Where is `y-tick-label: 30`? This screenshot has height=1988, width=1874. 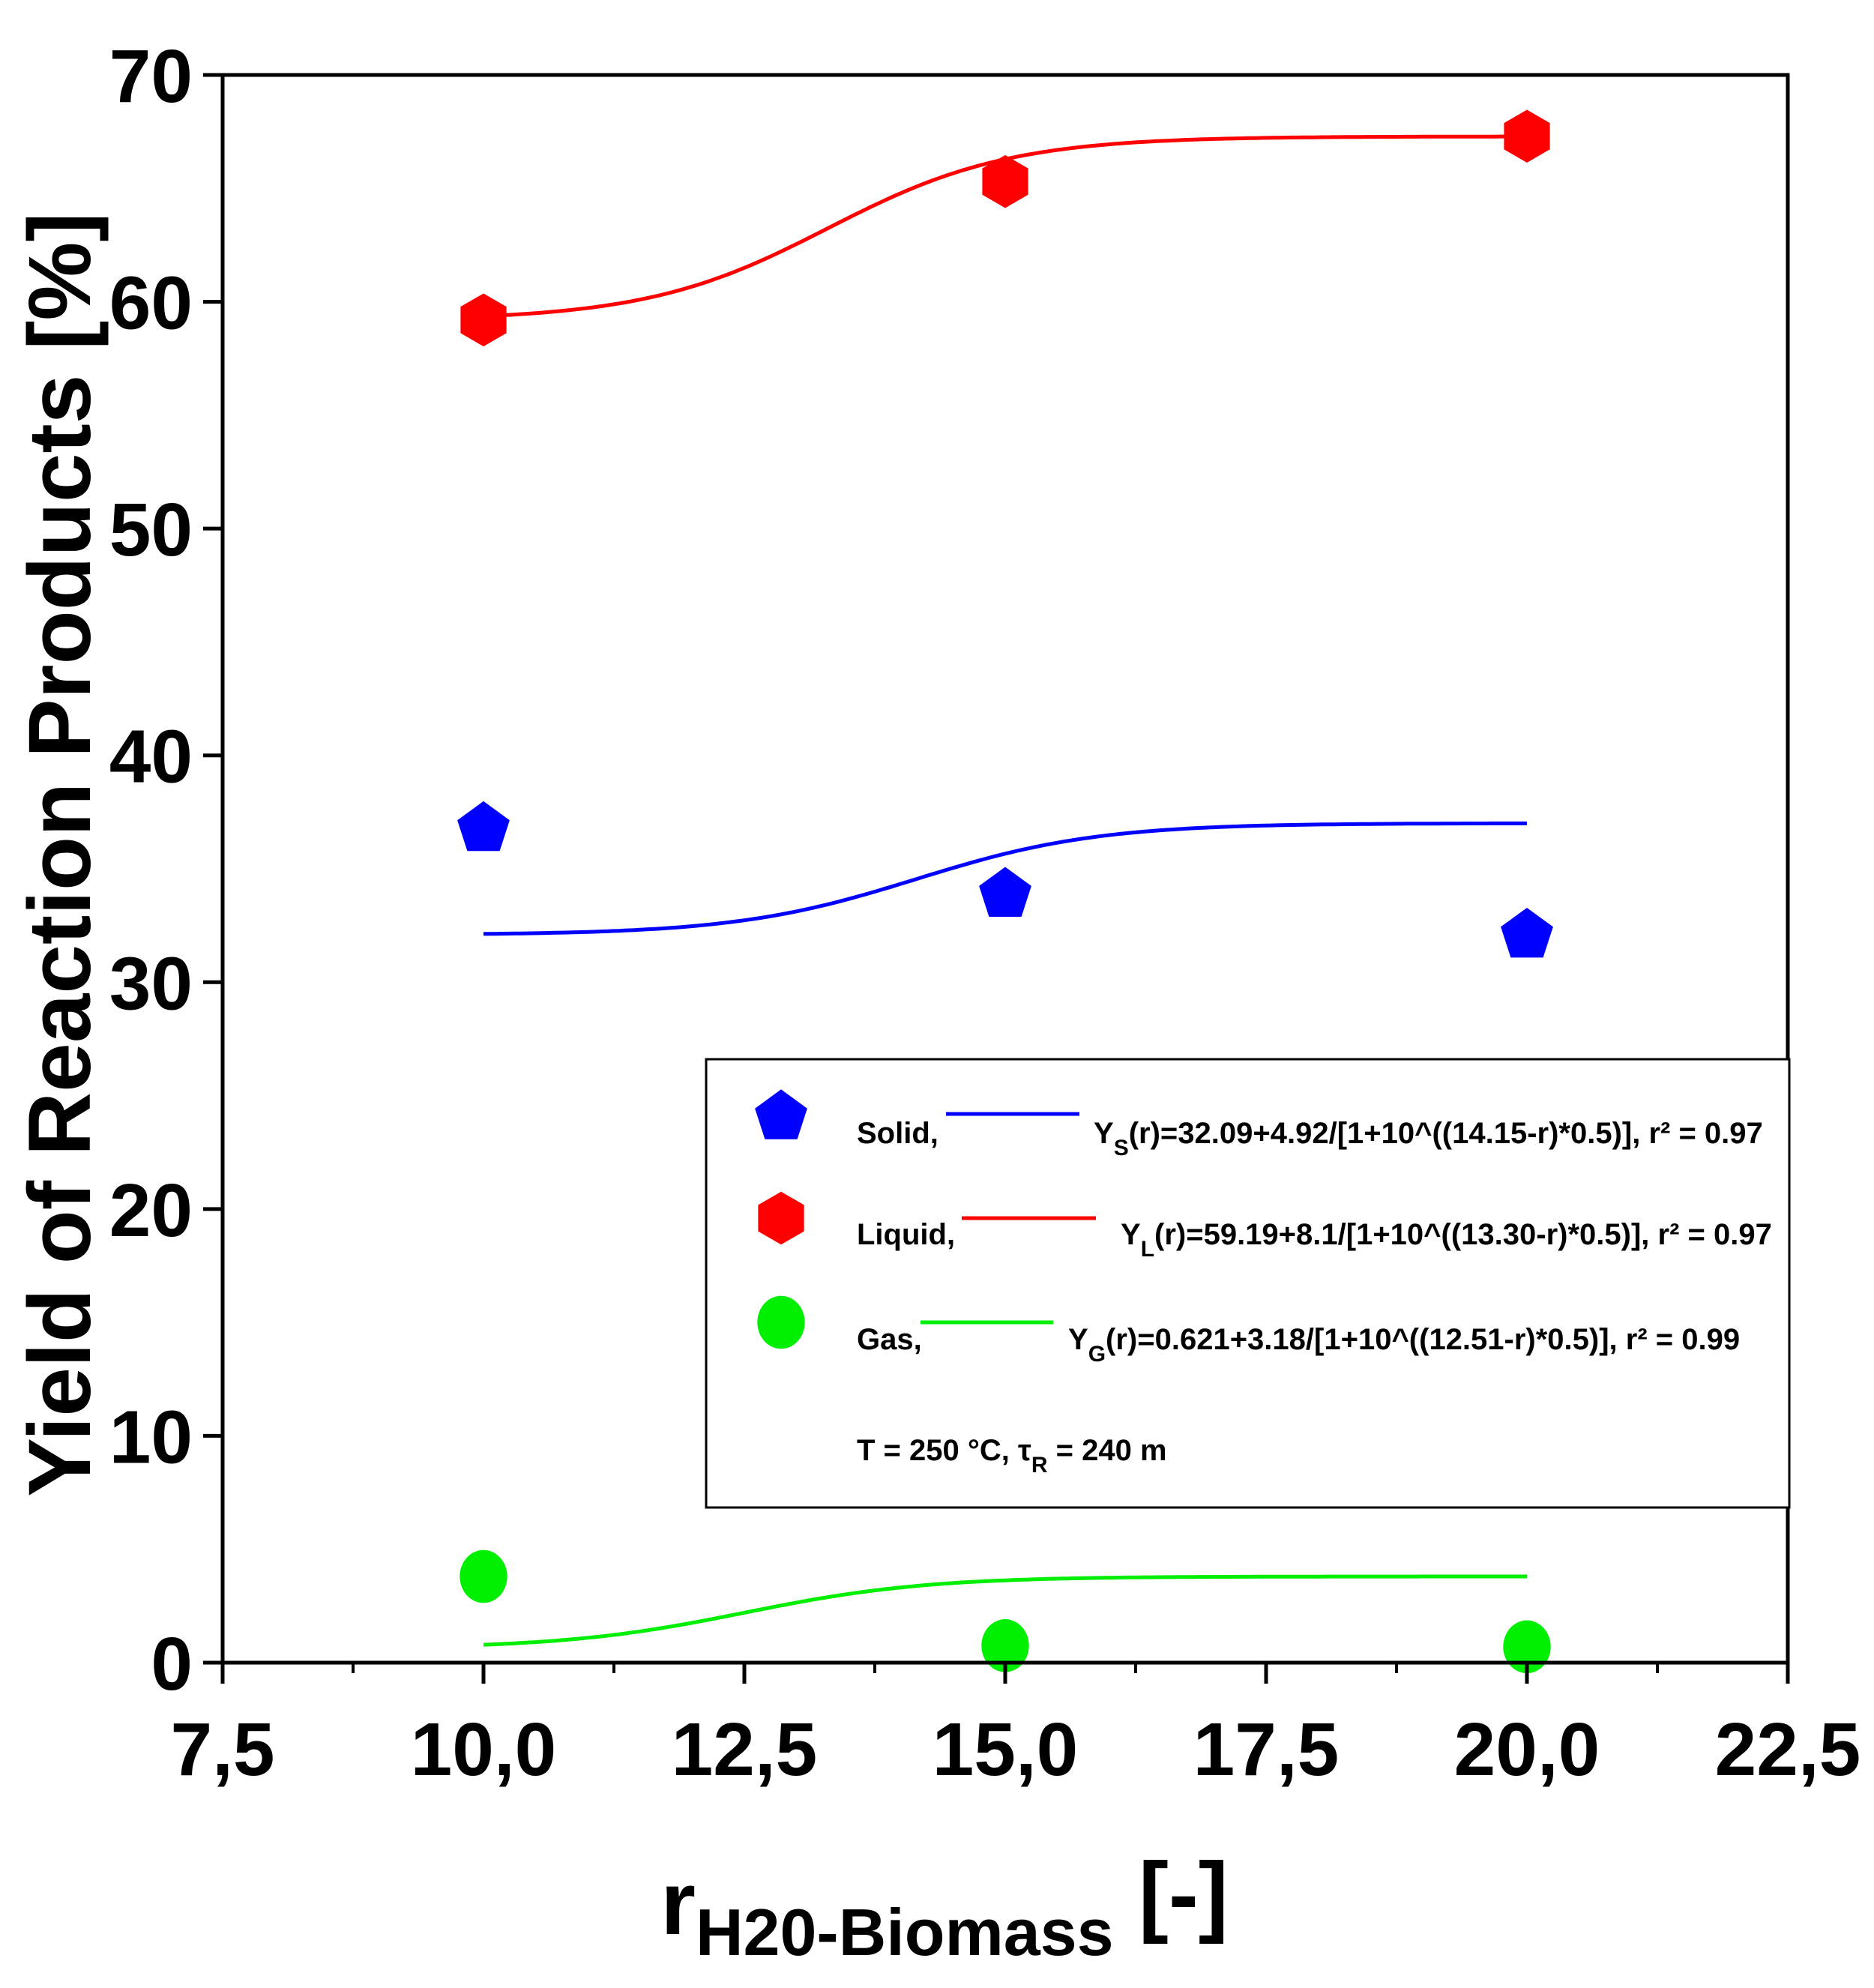
y-tick-label: 30 is located at coordinates (151, 983).